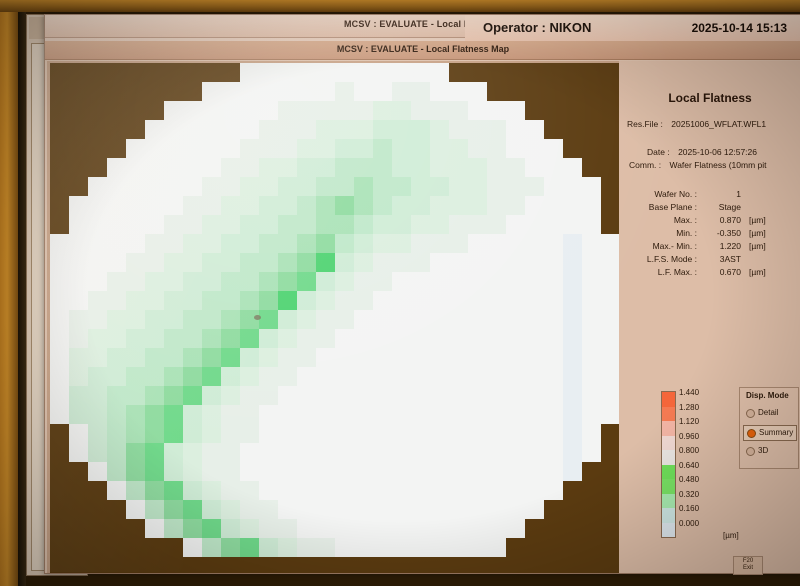 The image size is (800, 586). What do you see at coordinates (686, 233) in the screenshot?
I see `measurement-label: Min. :` at bounding box center [686, 233].